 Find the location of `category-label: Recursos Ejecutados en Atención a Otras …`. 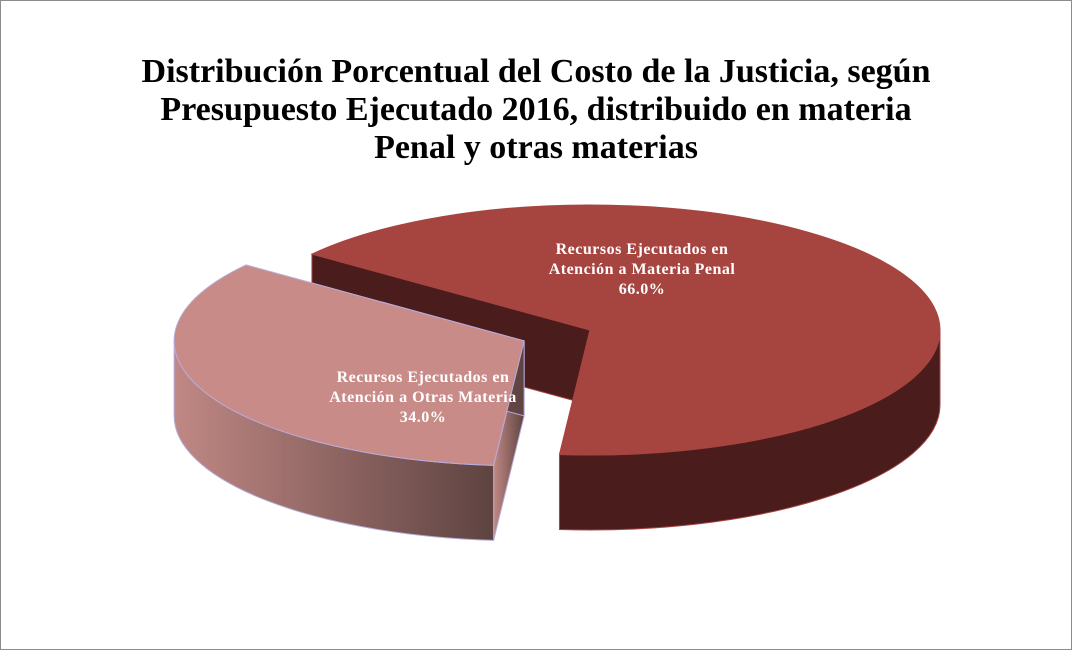

category-label: Recursos Ejecutados en Atención a Otras … is located at coordinates (423, 387).